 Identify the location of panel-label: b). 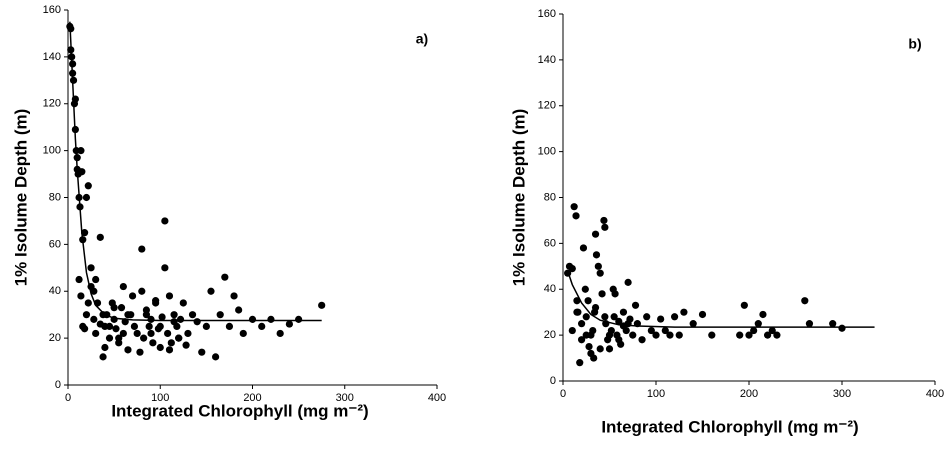
(914, 44).